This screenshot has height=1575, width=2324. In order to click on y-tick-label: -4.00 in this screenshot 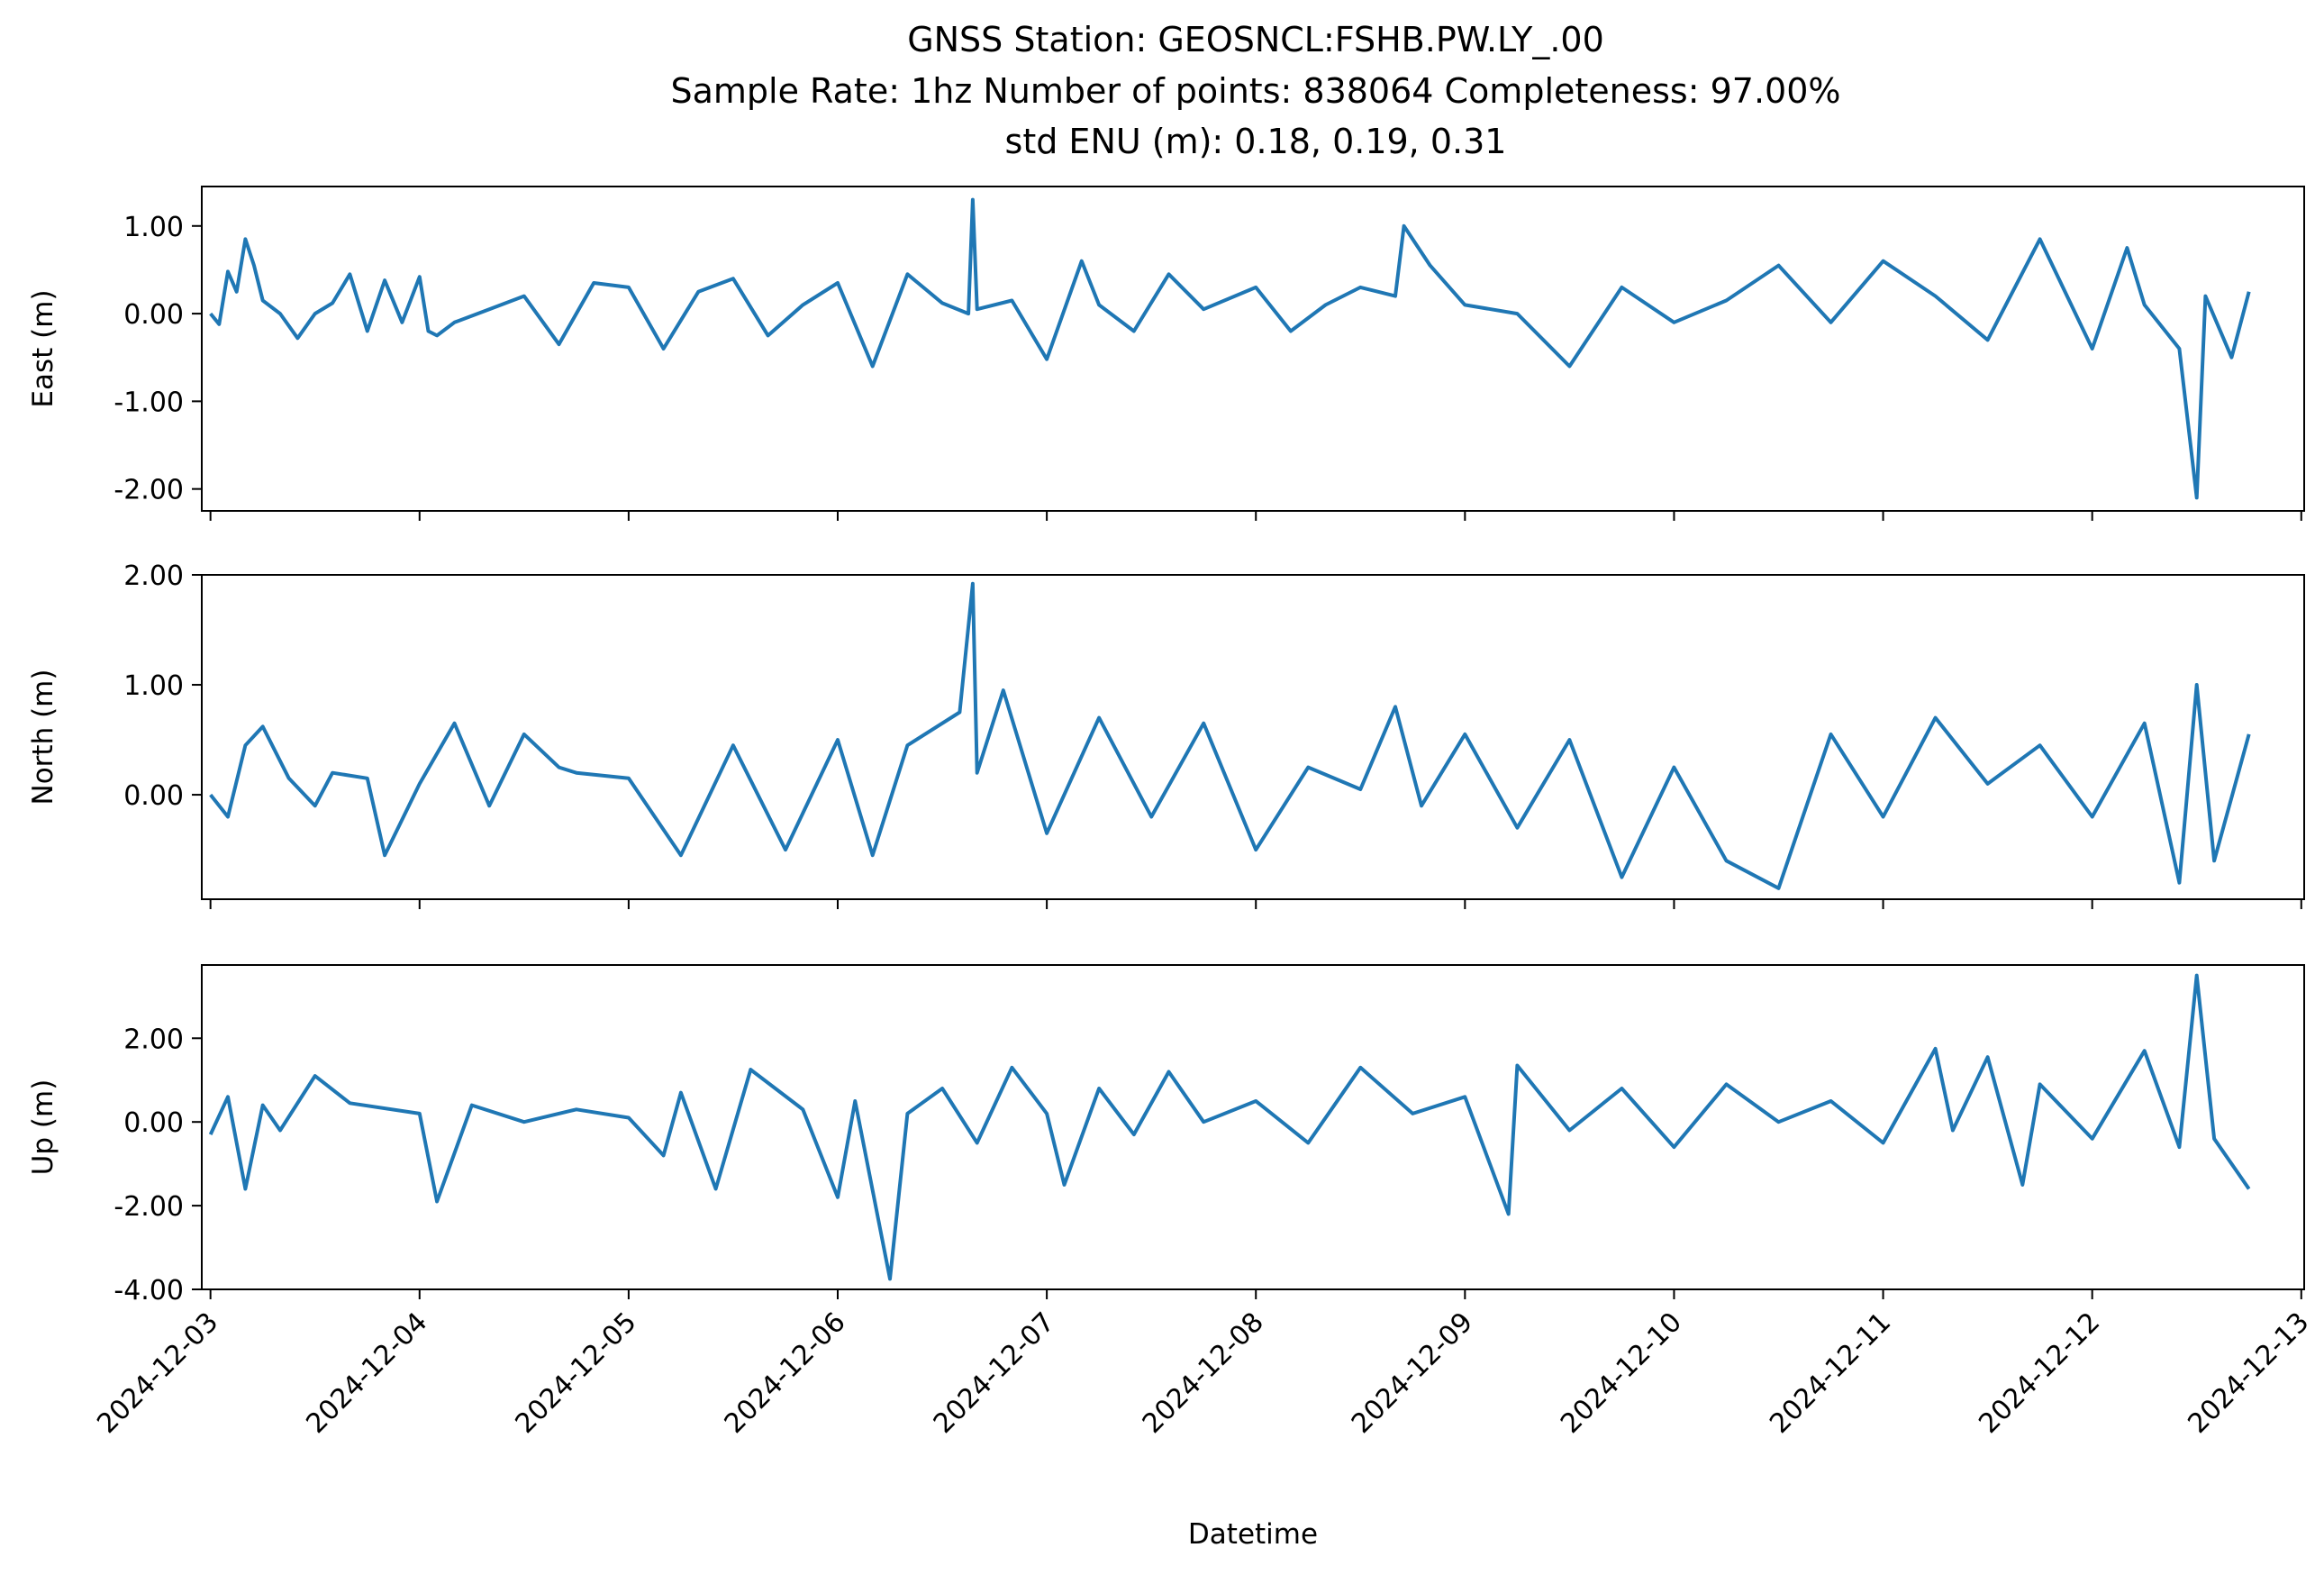, I will do `click(149, 1290)`.